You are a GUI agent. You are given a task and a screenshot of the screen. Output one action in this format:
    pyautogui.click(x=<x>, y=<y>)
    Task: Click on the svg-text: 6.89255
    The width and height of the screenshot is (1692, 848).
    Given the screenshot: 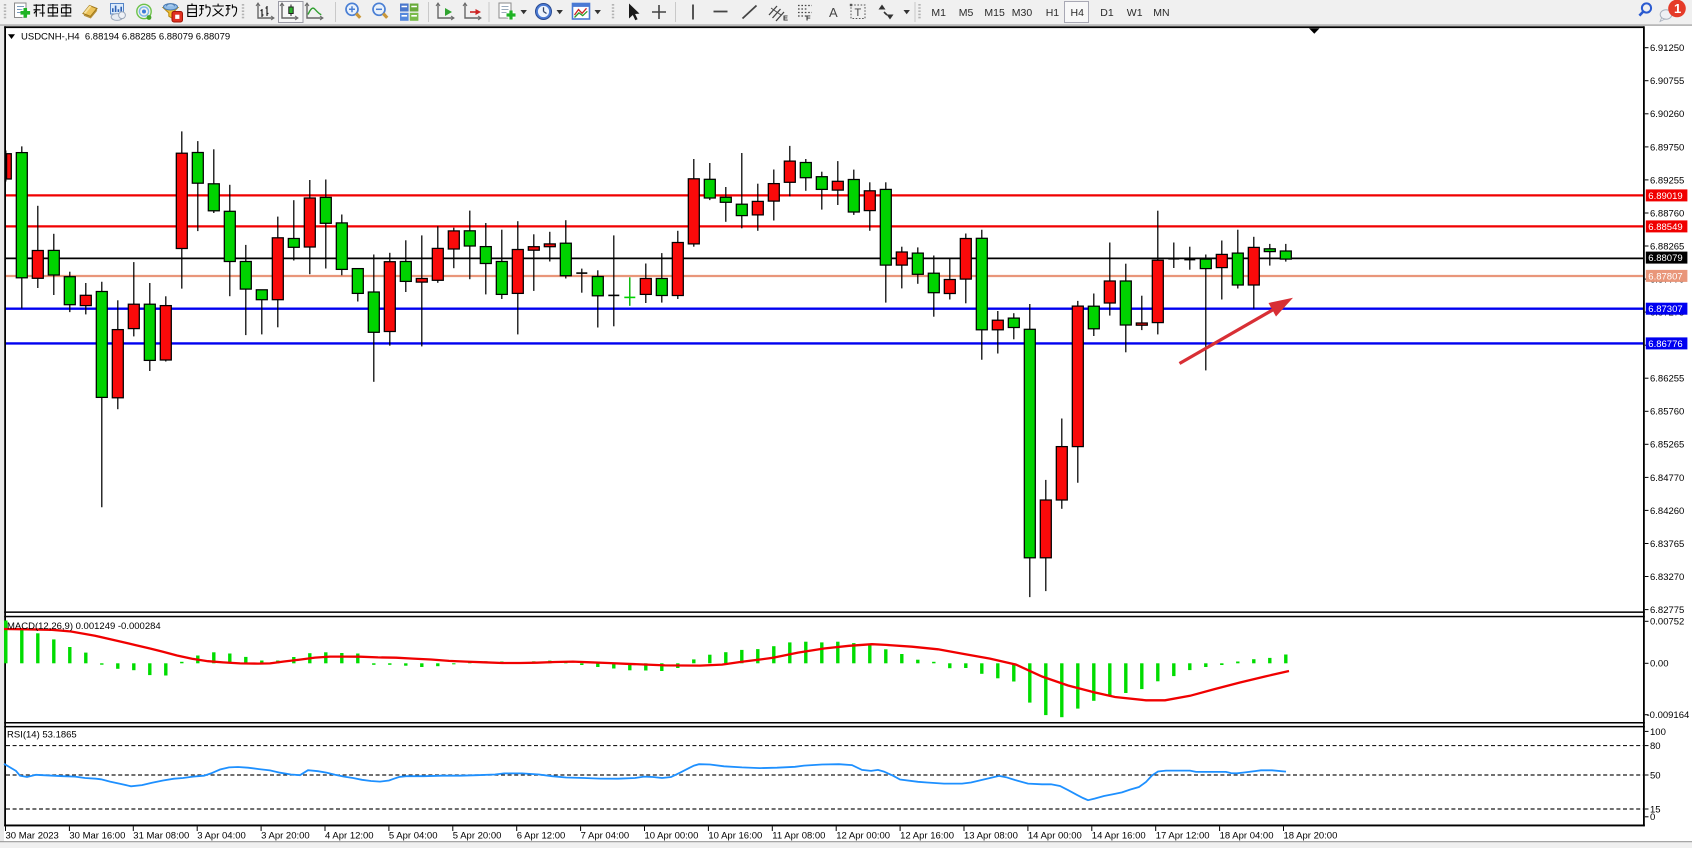 What is the action you would take?
    pyautogui.click(x=1667, y=180)
    